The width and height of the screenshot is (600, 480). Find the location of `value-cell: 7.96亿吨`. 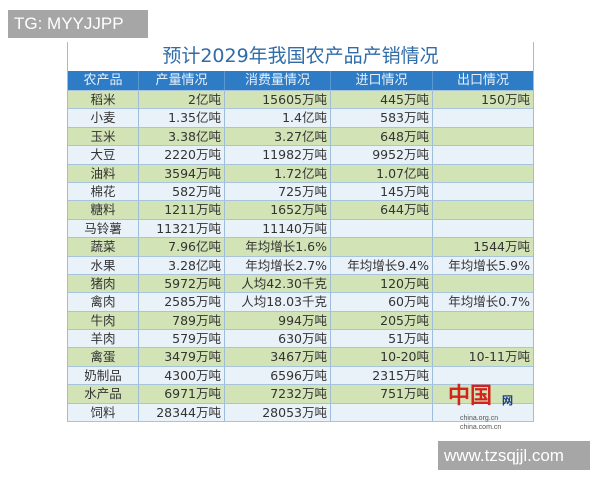

value-cell: 7.96亿吨 is located at coordinates (182, 247).